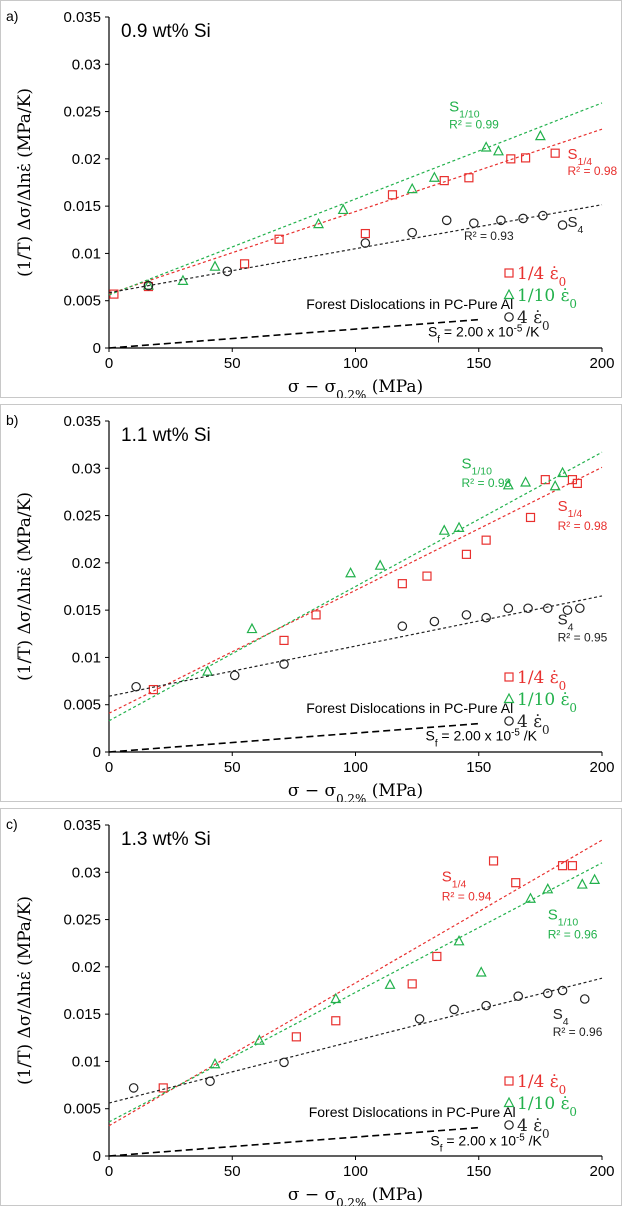 The image size is (622, 1206). Describe the element at coordinates (232, 363) in the screenshot. I see `x-tick-label: 50` at that location.